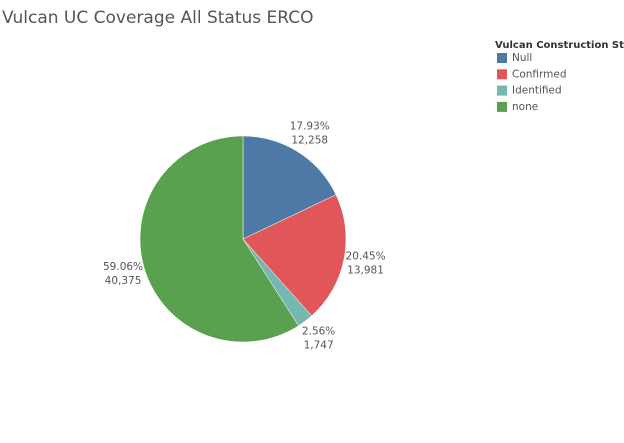 Image resolution: width=624 pixels, height=443 pixels. I want to click on count-label: 12,258, so click(309, 140).